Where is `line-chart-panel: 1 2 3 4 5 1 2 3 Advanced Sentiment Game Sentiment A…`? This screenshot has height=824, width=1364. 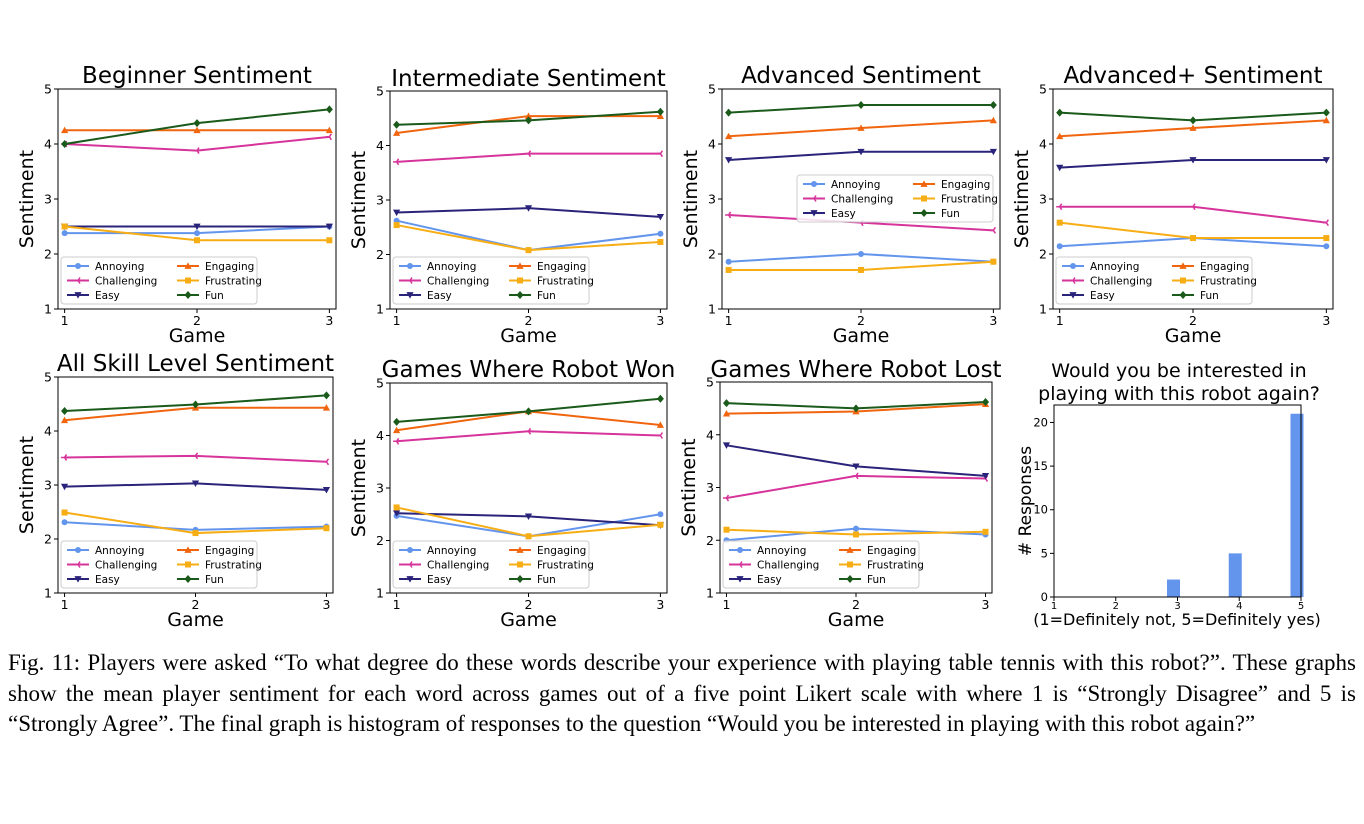
line-chart-panel: 1 2 3 4 5 1 2 3 Advanced Sentiment Game Sentiment A… is located at coordinates (840, 205).